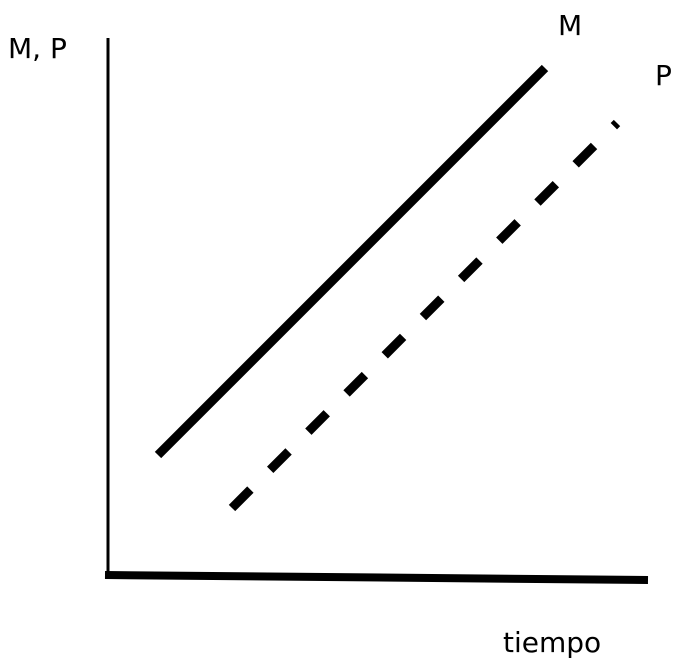  I want to click on y-axis-label: M, P, so click(37, 48).